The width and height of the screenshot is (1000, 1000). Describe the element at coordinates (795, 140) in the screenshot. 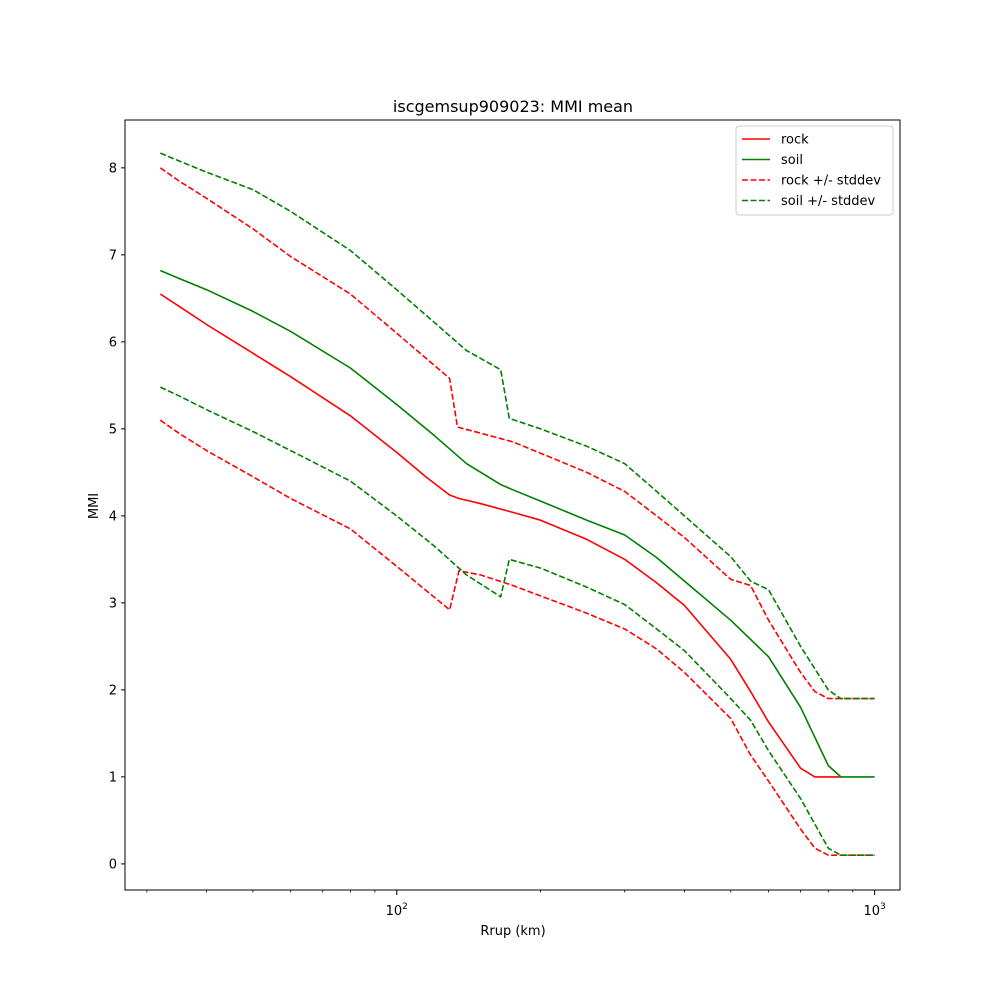

I see `legend-label: rock` at that location.